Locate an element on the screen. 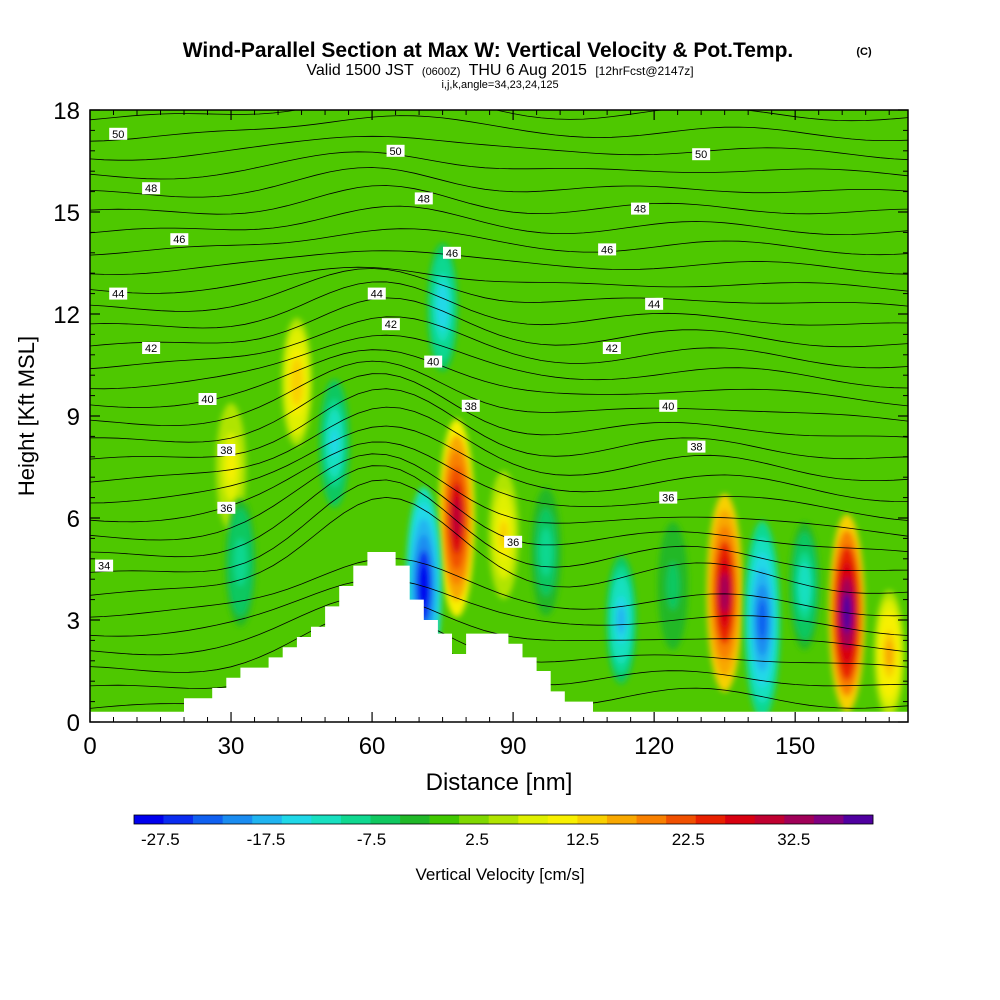  svg-text: 48 is located at coordinates (640, 210).